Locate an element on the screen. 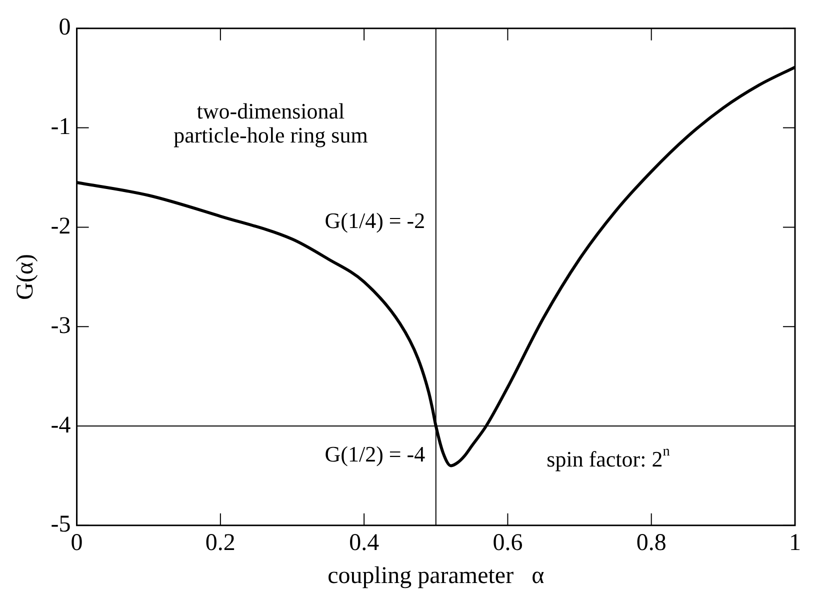  y-tick-label: -2 is located at coordinates (60, 226).